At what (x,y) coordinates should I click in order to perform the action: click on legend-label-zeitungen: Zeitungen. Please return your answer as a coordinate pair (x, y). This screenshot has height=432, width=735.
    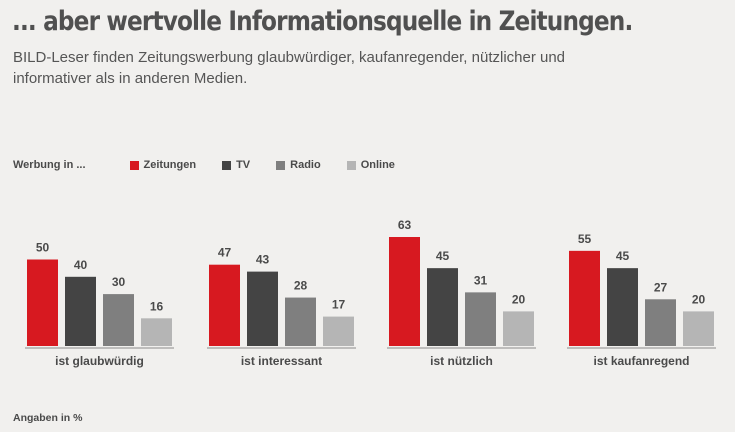
    Looking at the image, I should click on (170, 165).